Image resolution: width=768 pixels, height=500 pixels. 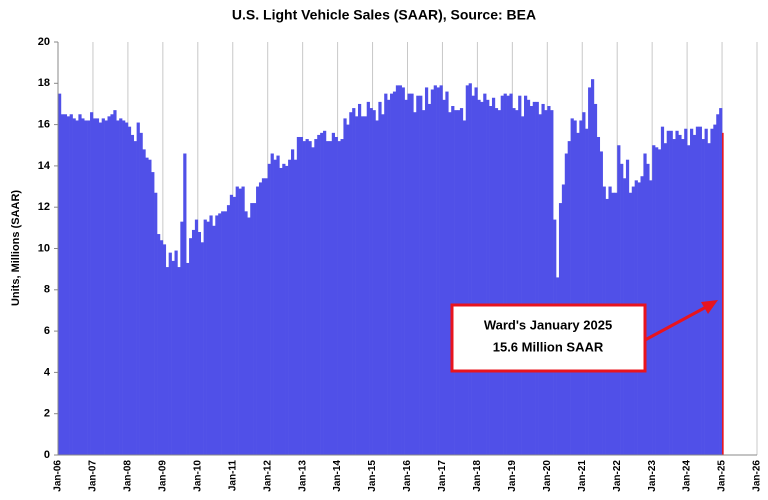 I want to click on x-tick-label: Jan-15, so click(x=372, y=476).